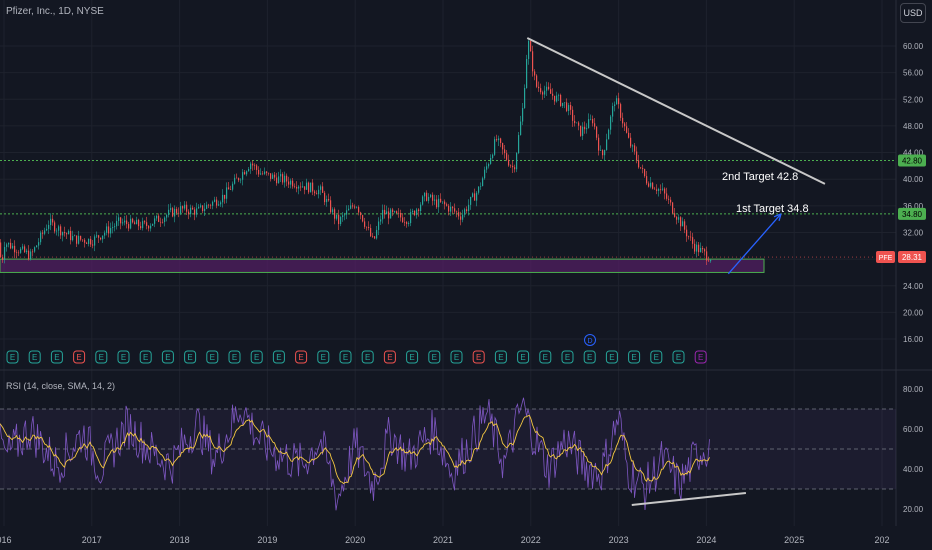 The image size is (932, 550). Describe the element at coordinates (913, 73) in the screenshot. I see `y-tick-label: 56.00` at that location.